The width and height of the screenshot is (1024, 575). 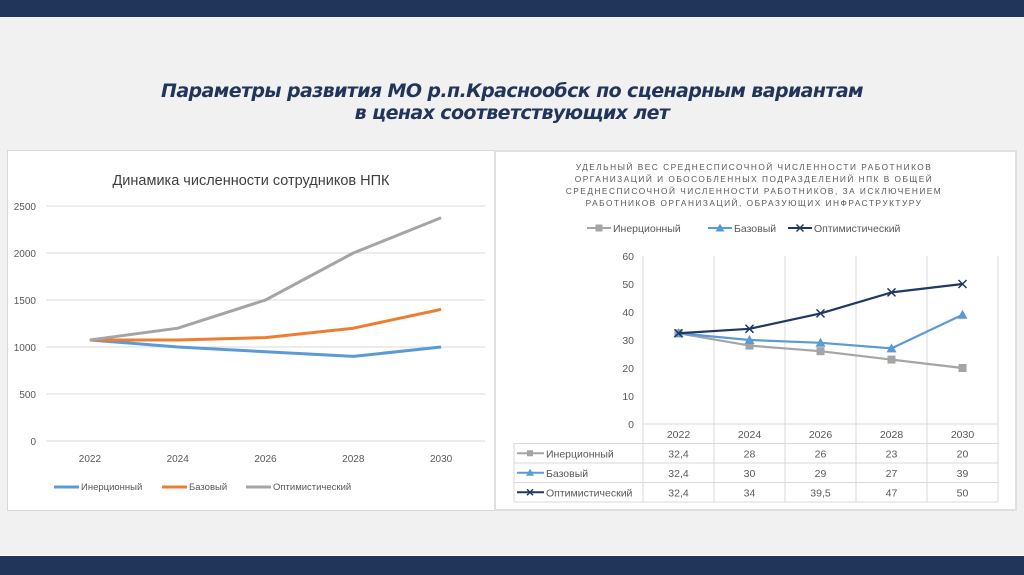 I want to click on y-tick-label: 40, so click(x=628, y=313).